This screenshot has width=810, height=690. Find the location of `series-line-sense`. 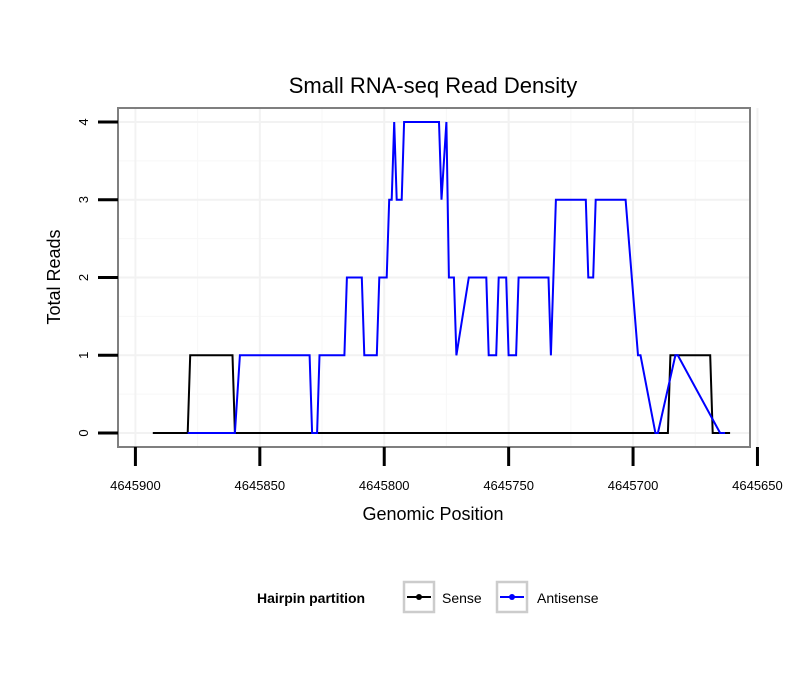

series-line-sense is located at coordinates (441, 394).